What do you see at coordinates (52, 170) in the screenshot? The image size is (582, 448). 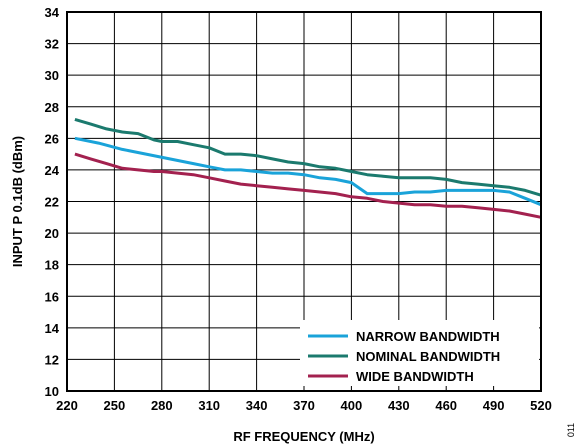 I see `y-tick-label: 24` at bounding box center [52, 170].